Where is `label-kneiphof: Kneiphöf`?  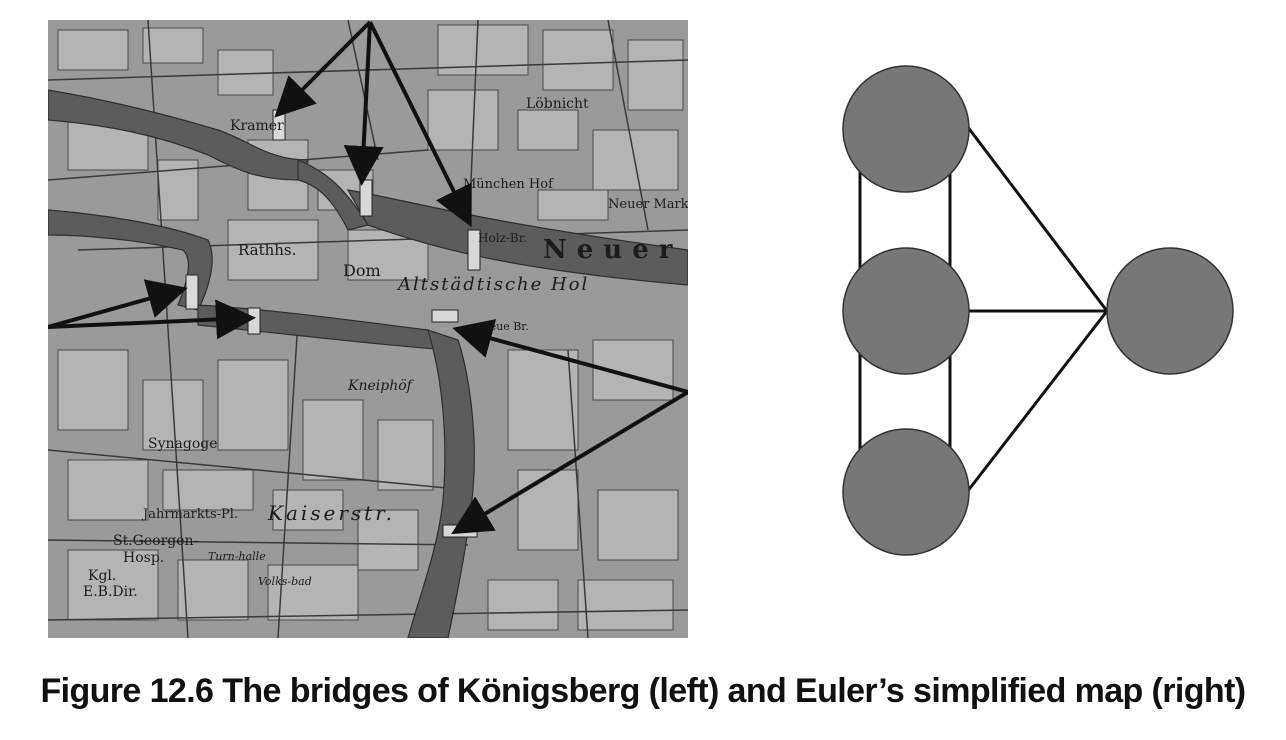
label-kneiphof: Kneiphöf is located at coordinates (381, 386).